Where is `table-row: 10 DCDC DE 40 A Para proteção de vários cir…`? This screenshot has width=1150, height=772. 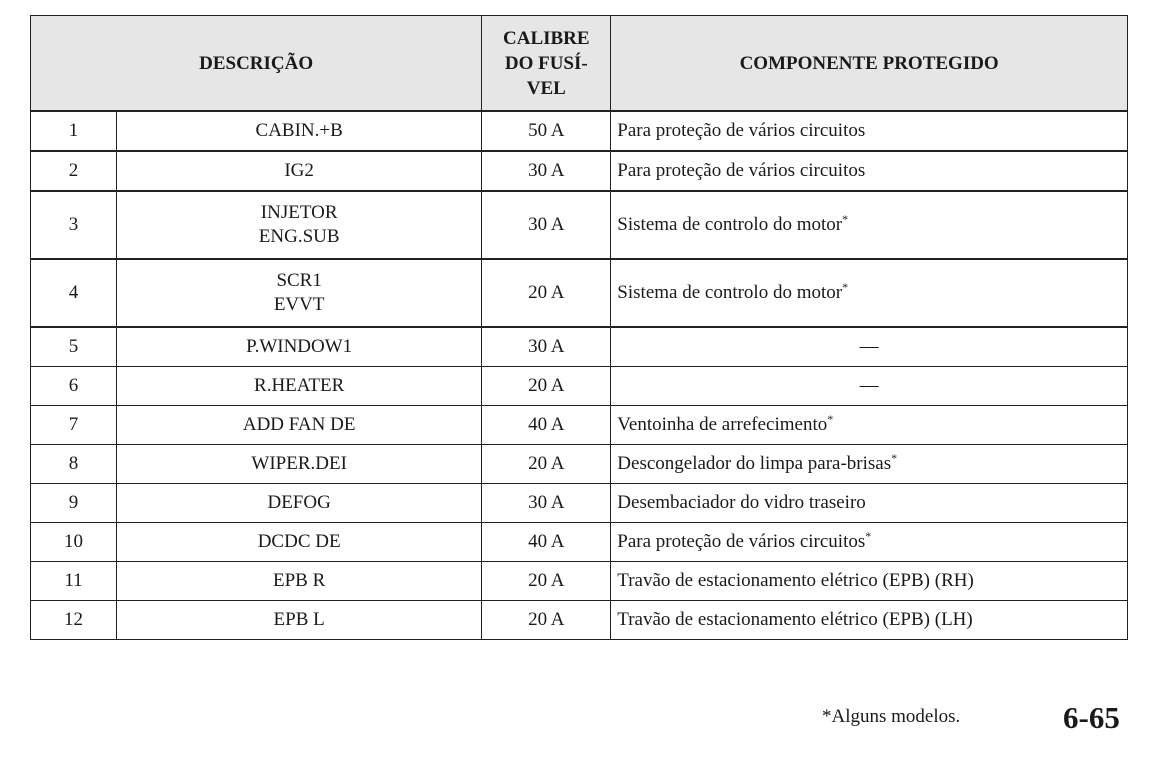
table-row: 10 DCDC DE 40 A Para proteção de vários cir… is located at coordinates (579, 542).